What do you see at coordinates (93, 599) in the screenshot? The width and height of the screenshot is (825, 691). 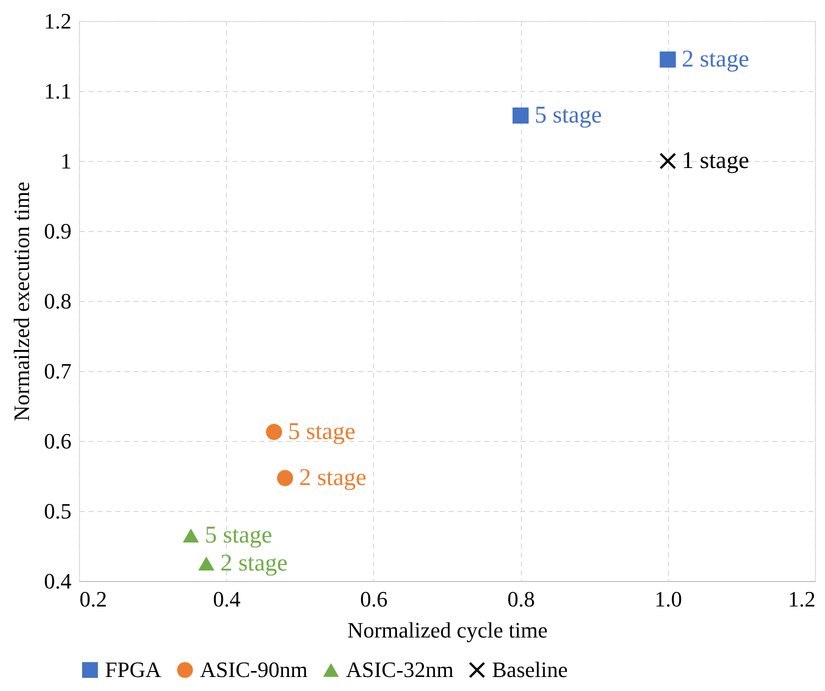 I see `x-tick-label: 0.2` at bounding box center [93, 599].